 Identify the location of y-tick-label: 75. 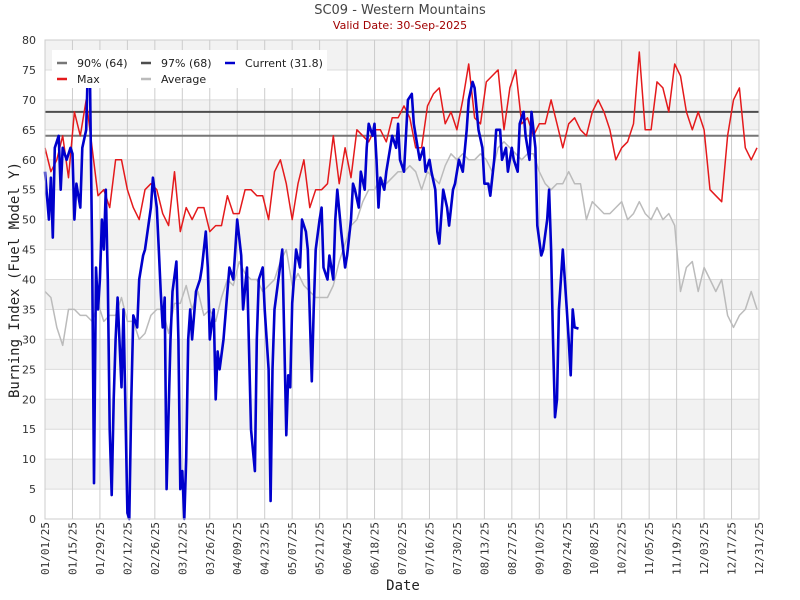
(29, 70).